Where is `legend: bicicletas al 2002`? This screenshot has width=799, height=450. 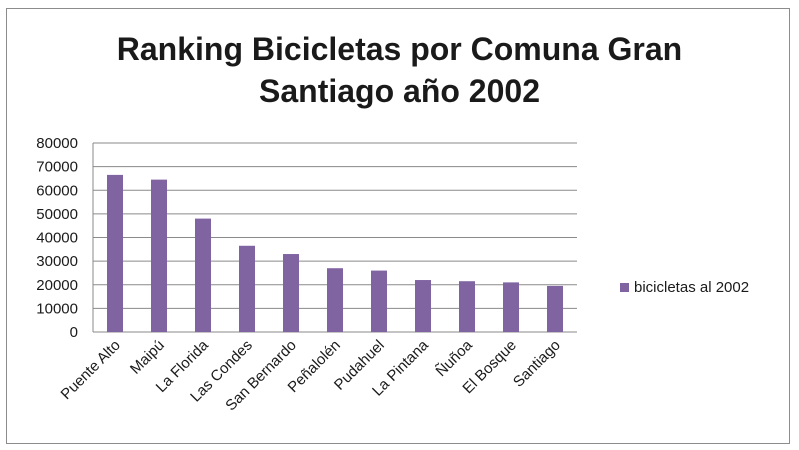
legend: bicicletas al 2002 is located at coordinates (684, 287).